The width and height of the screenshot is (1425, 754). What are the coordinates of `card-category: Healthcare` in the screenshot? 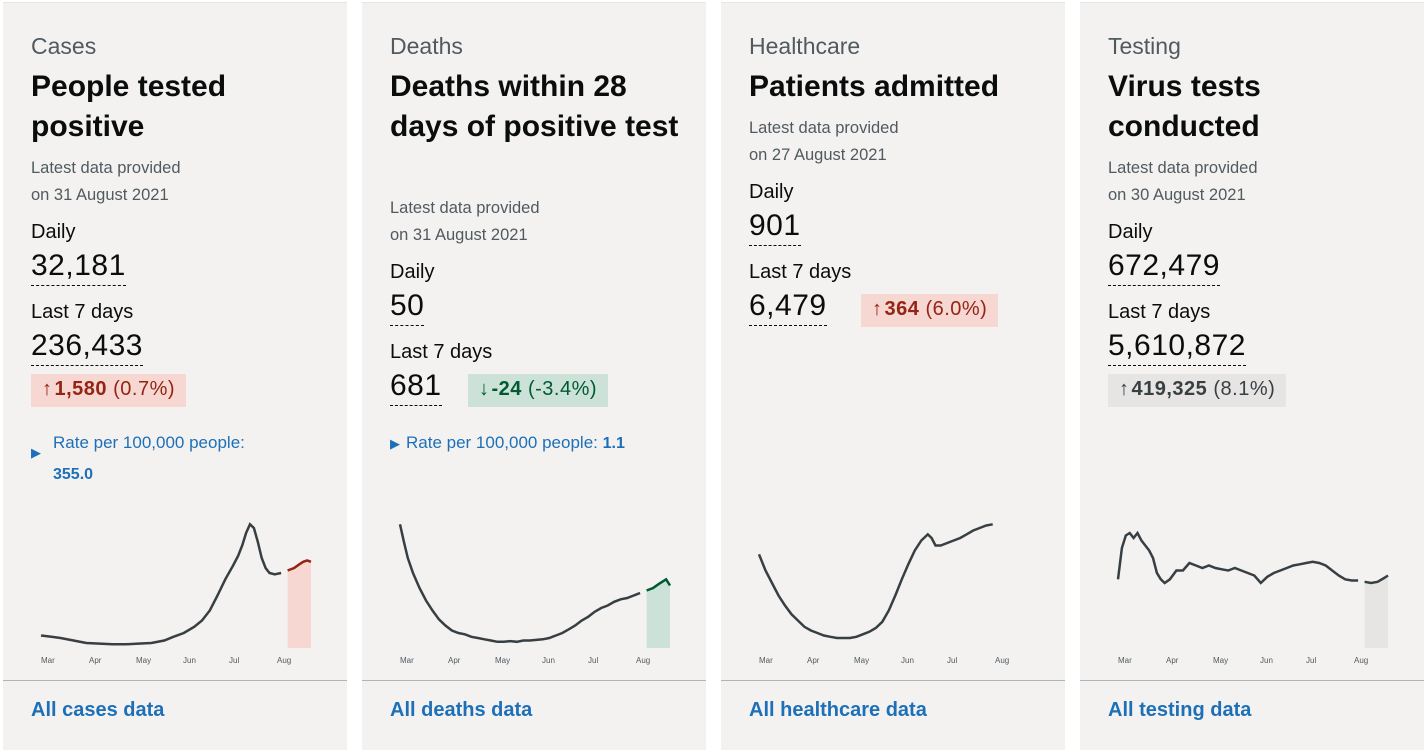 It's located at (805, 46).